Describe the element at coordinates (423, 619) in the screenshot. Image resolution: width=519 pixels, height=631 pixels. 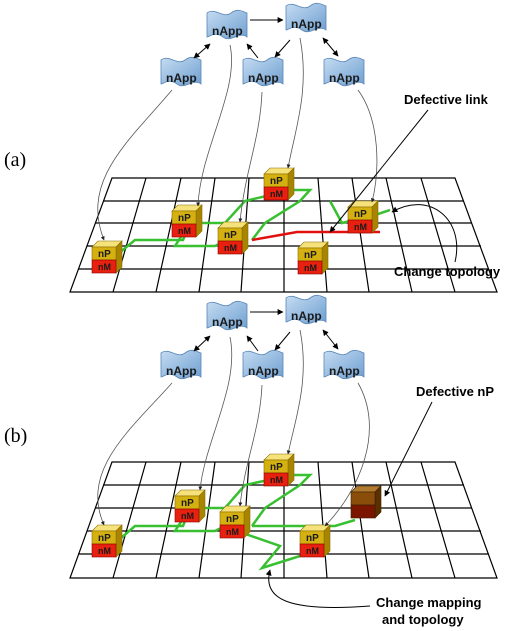
I see `change-mapping-annotation-line2: and topology` at that location.